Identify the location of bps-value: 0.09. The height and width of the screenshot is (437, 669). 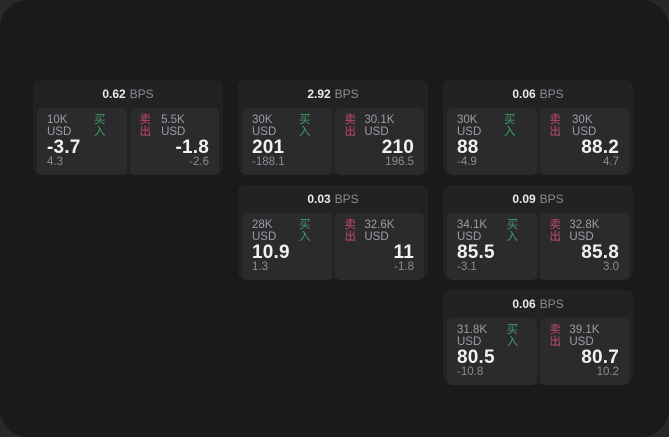
(524, 199).